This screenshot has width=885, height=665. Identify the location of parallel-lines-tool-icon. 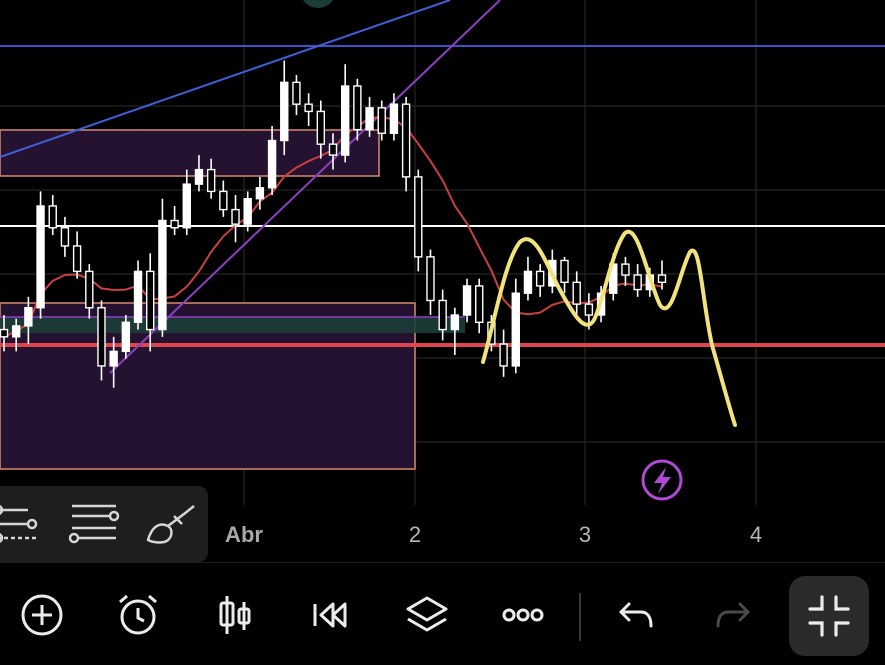
(94, 524).